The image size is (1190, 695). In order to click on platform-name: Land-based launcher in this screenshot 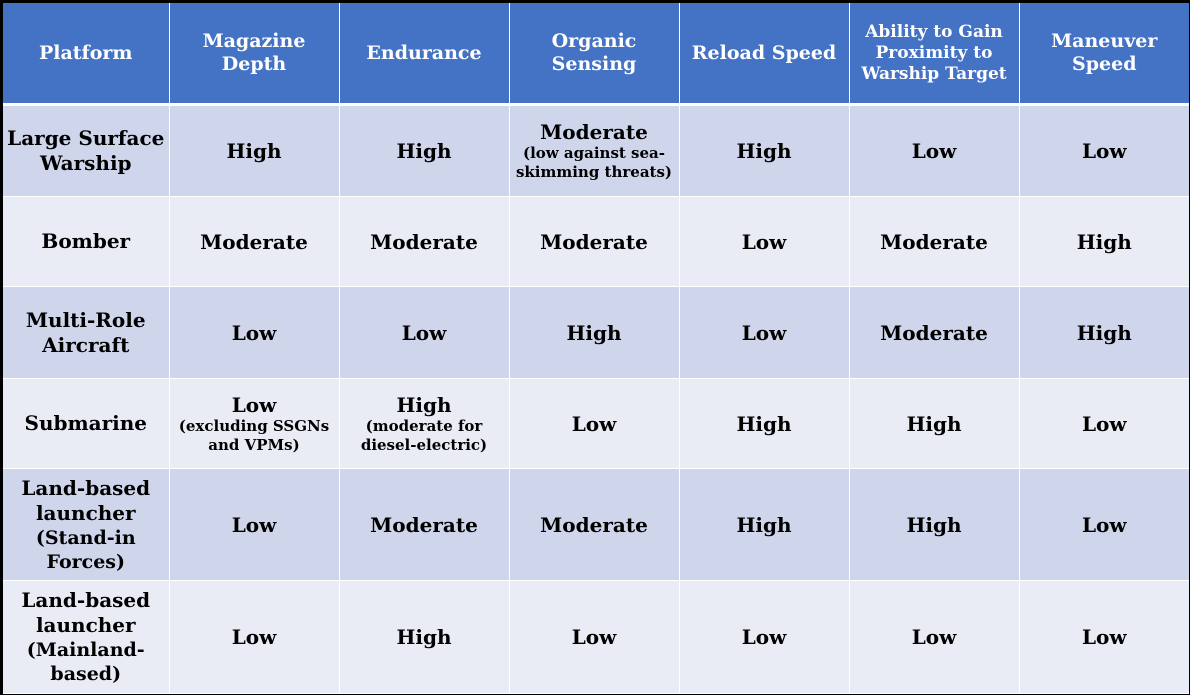, I will do `click(86, 612)`.